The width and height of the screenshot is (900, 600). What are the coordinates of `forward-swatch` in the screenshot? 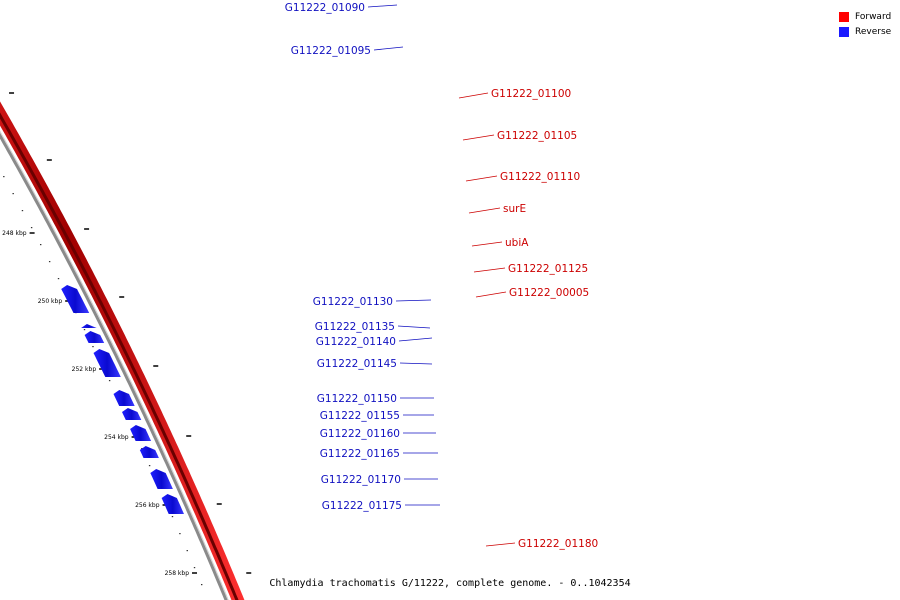 It's located at (844, 16).